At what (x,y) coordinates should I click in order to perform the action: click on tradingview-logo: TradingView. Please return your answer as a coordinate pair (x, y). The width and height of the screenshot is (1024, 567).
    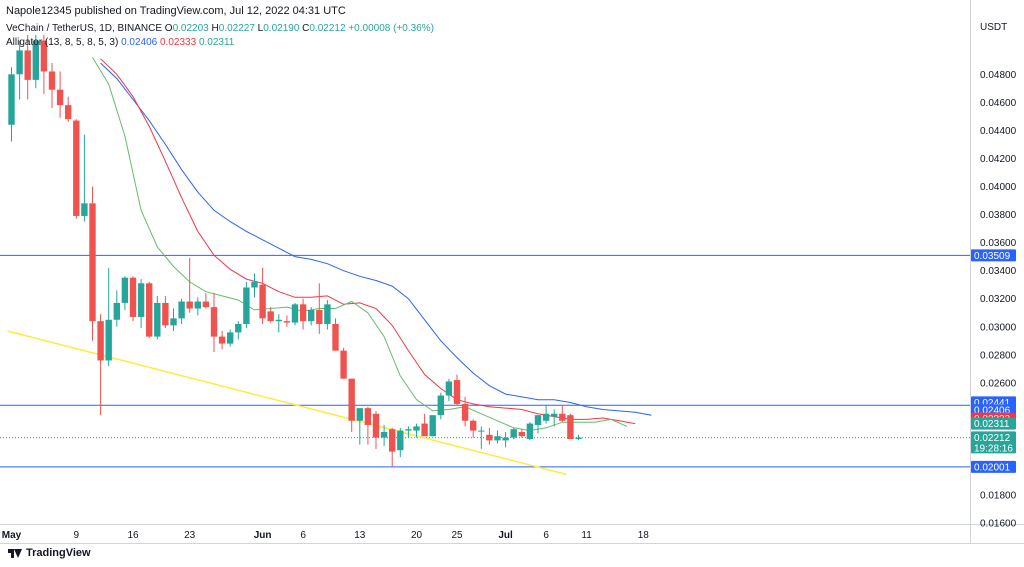
    Looking at the image, I should click on (49, 553).